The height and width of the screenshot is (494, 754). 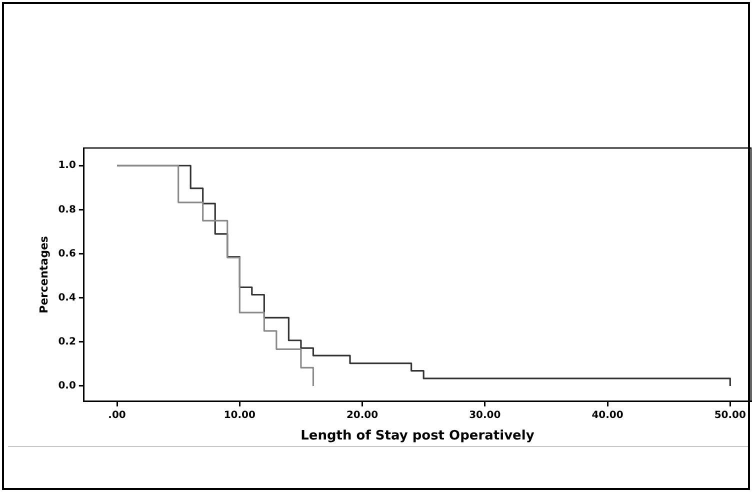 What do you see at coordinates (67, 166) in the screenshot?
I see `y-tick-label: 1.0` at bounding box center [67, 166].